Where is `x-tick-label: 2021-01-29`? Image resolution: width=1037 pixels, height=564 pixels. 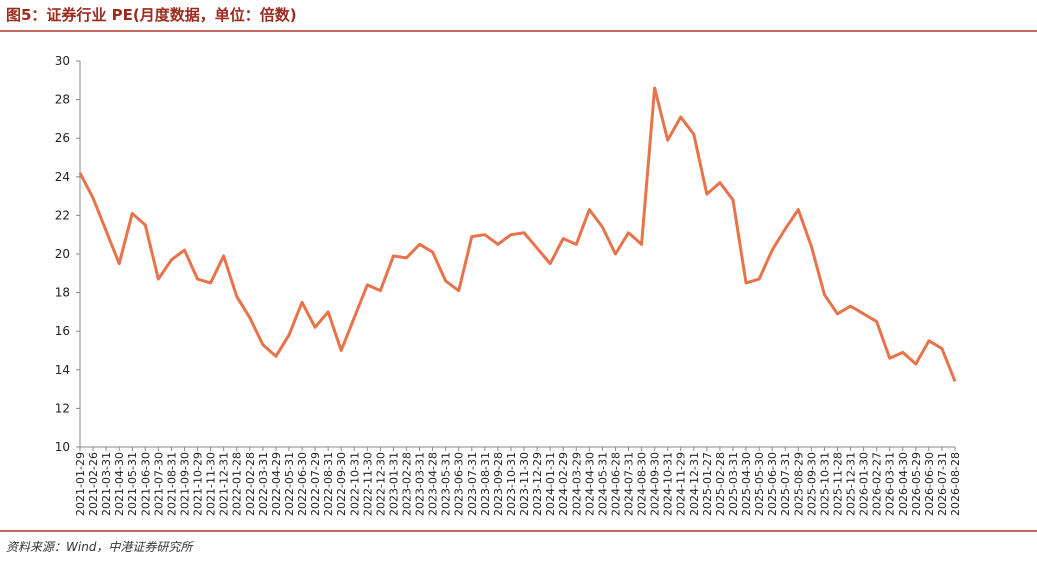 x-tick-label: 2021-01-29 is located at coordinates (80, 484).